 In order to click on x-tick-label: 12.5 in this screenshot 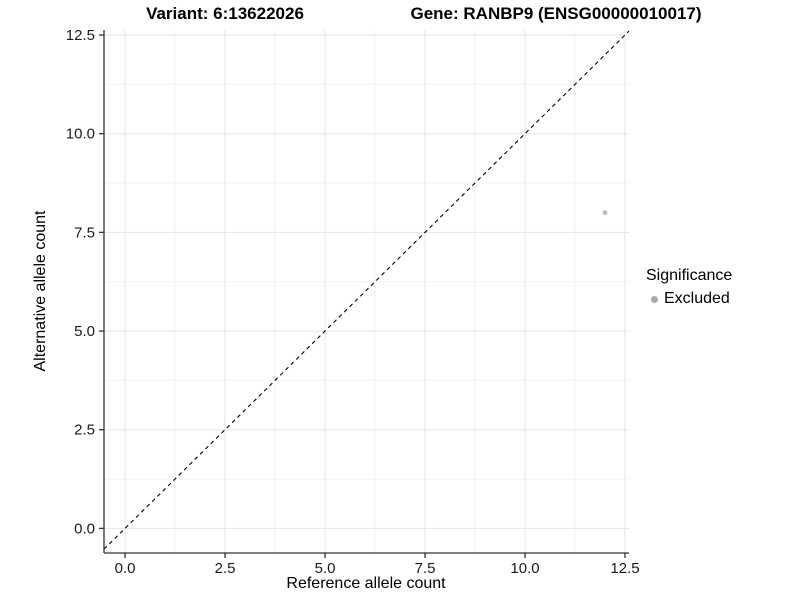, I will do `click(624, 568)`.